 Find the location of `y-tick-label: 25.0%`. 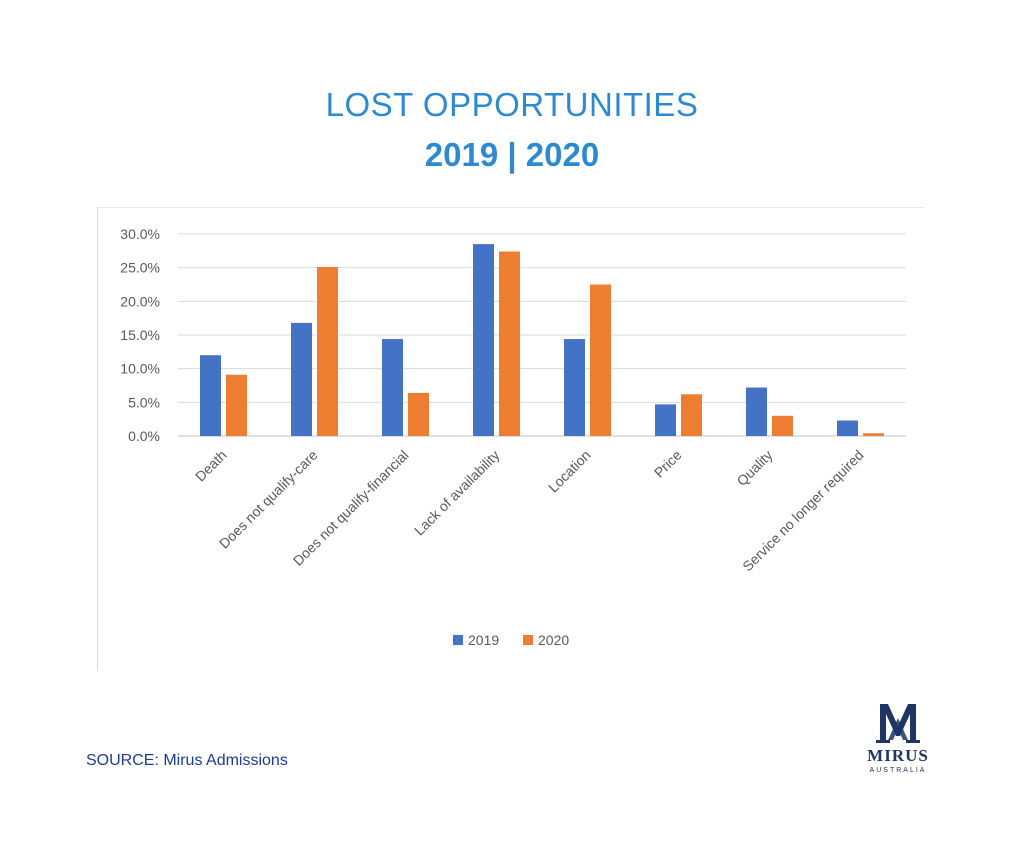

y-tick-label: 25.0% is located at coordinates (140, 268).